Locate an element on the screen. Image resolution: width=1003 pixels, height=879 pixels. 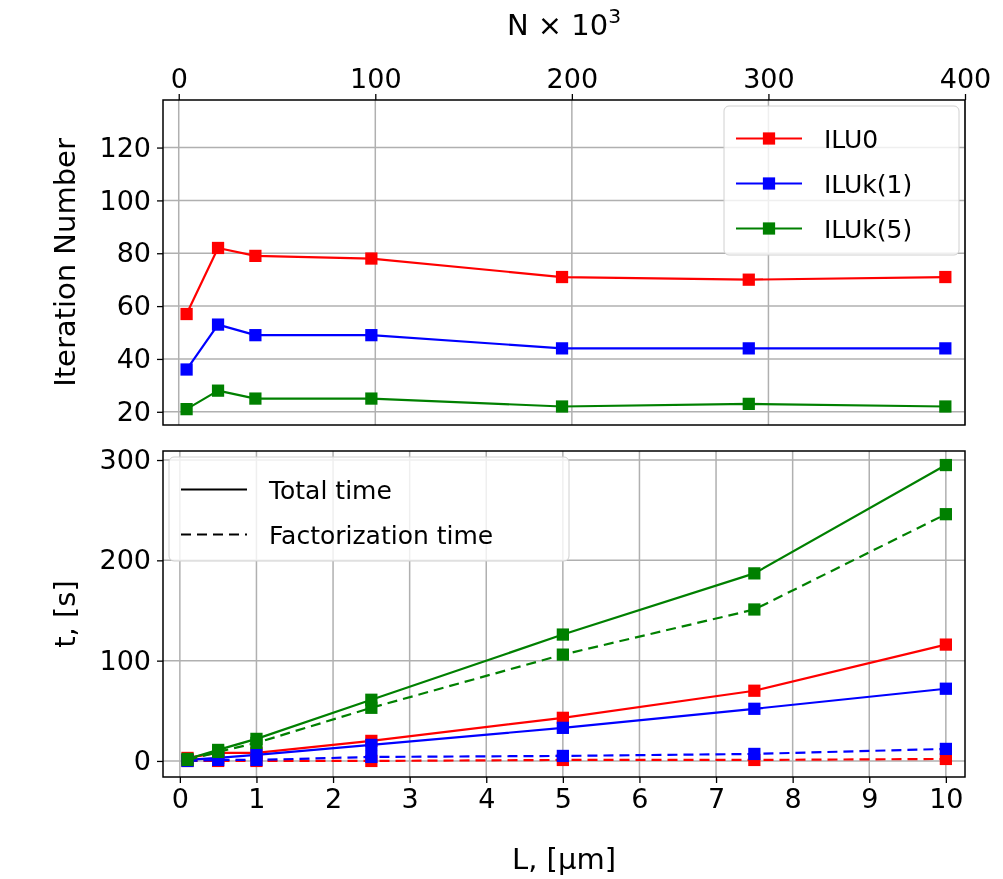
x-tick-label: 4 is located at coordinates (487, 799).